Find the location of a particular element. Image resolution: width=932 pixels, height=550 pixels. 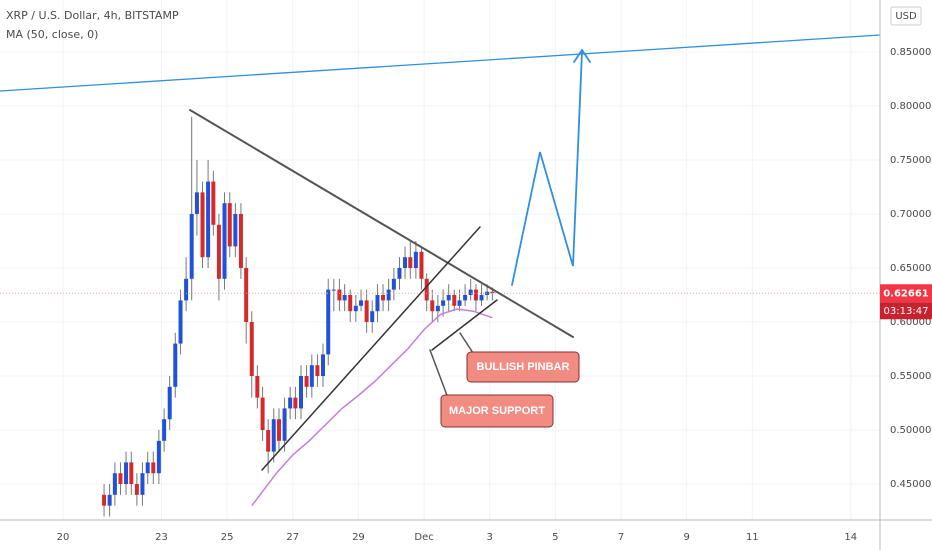

x-tick-label: 11 is located at coordinates (752, 537).